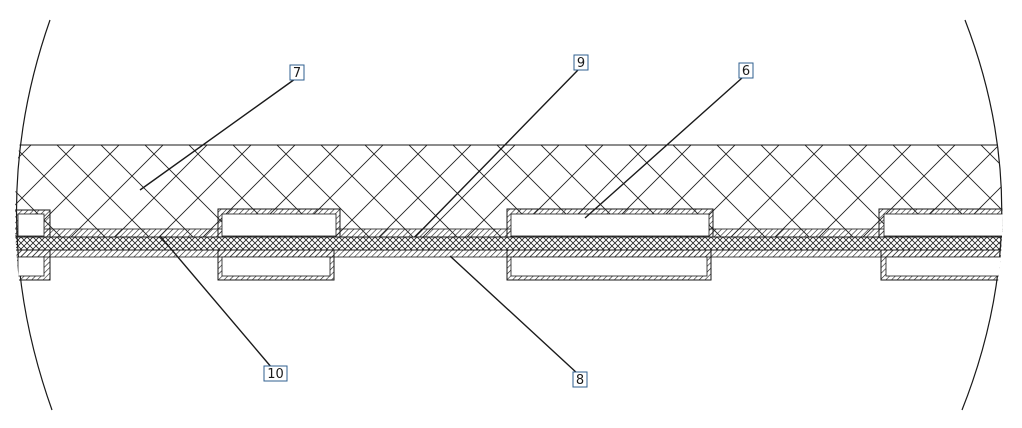 The height and width of the screenshot is (428, 1022). I want to click on callout-6-label: 6, so click(746, 71).